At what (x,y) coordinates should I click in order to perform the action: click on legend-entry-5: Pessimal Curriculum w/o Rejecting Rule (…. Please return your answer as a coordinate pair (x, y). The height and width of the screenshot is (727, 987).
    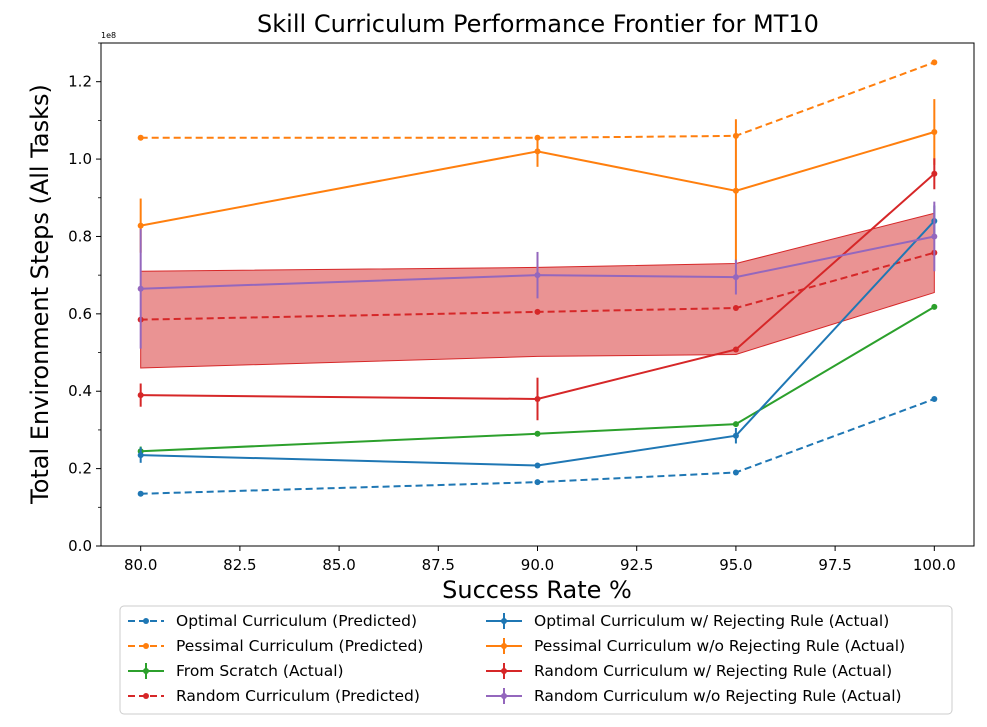
    Looking at the image, I should click on (695, 646).